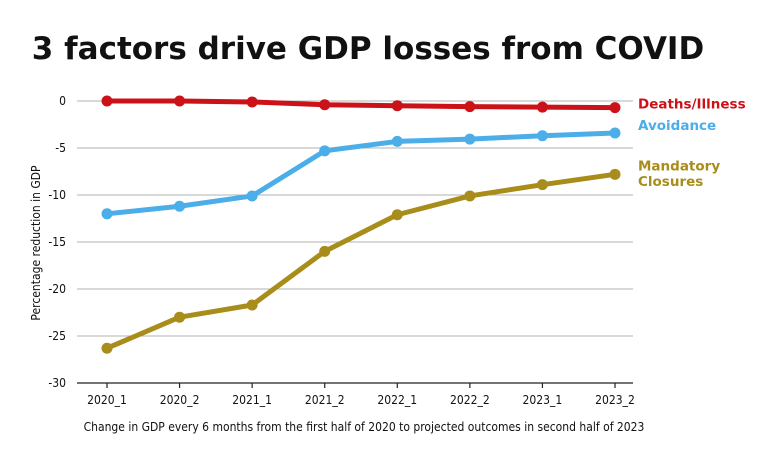 The image size is (768, 464). I want to click on y-axis-label: Percentage reduction in GDP, so click(36, 243).